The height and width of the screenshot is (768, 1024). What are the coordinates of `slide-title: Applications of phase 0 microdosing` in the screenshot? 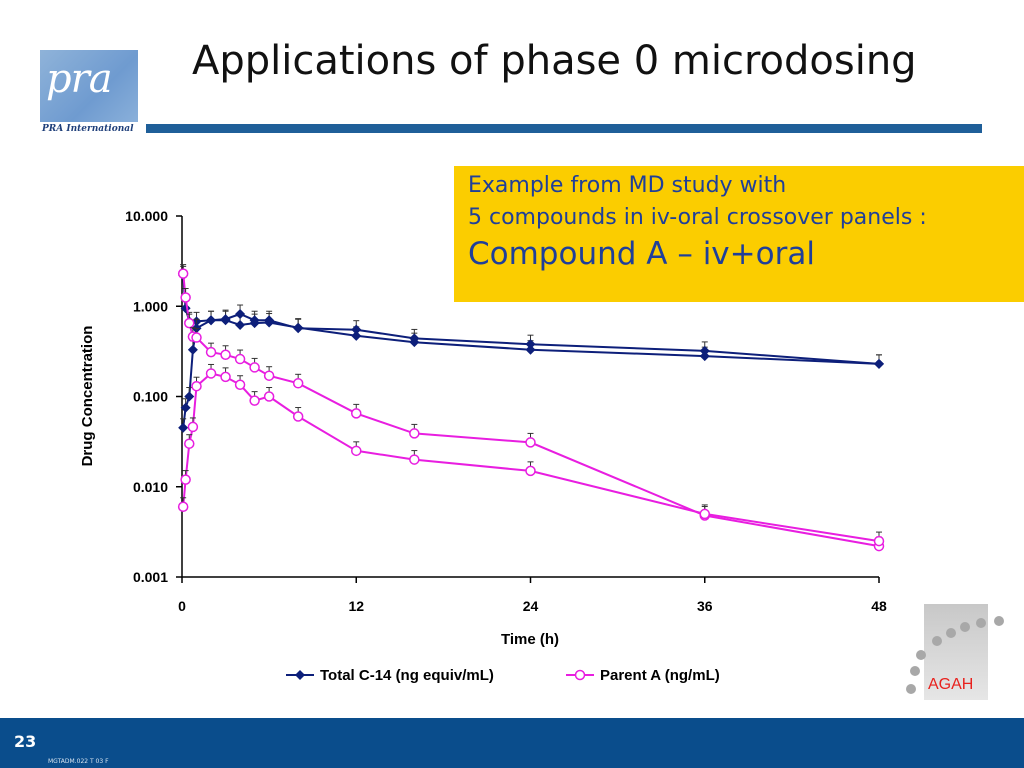 It's located at (554, 61).